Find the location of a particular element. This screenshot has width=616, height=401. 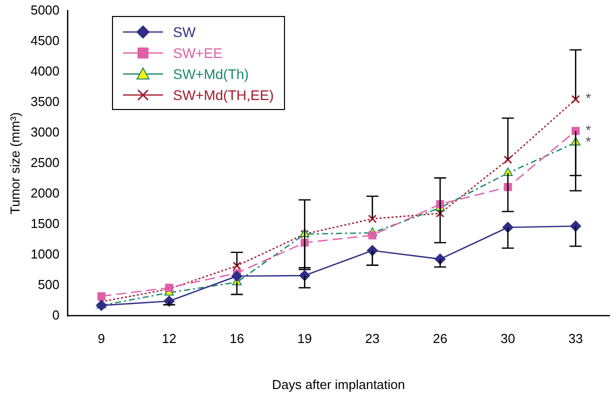

x-tick-label: 16 is located at coordinates (237, 338).